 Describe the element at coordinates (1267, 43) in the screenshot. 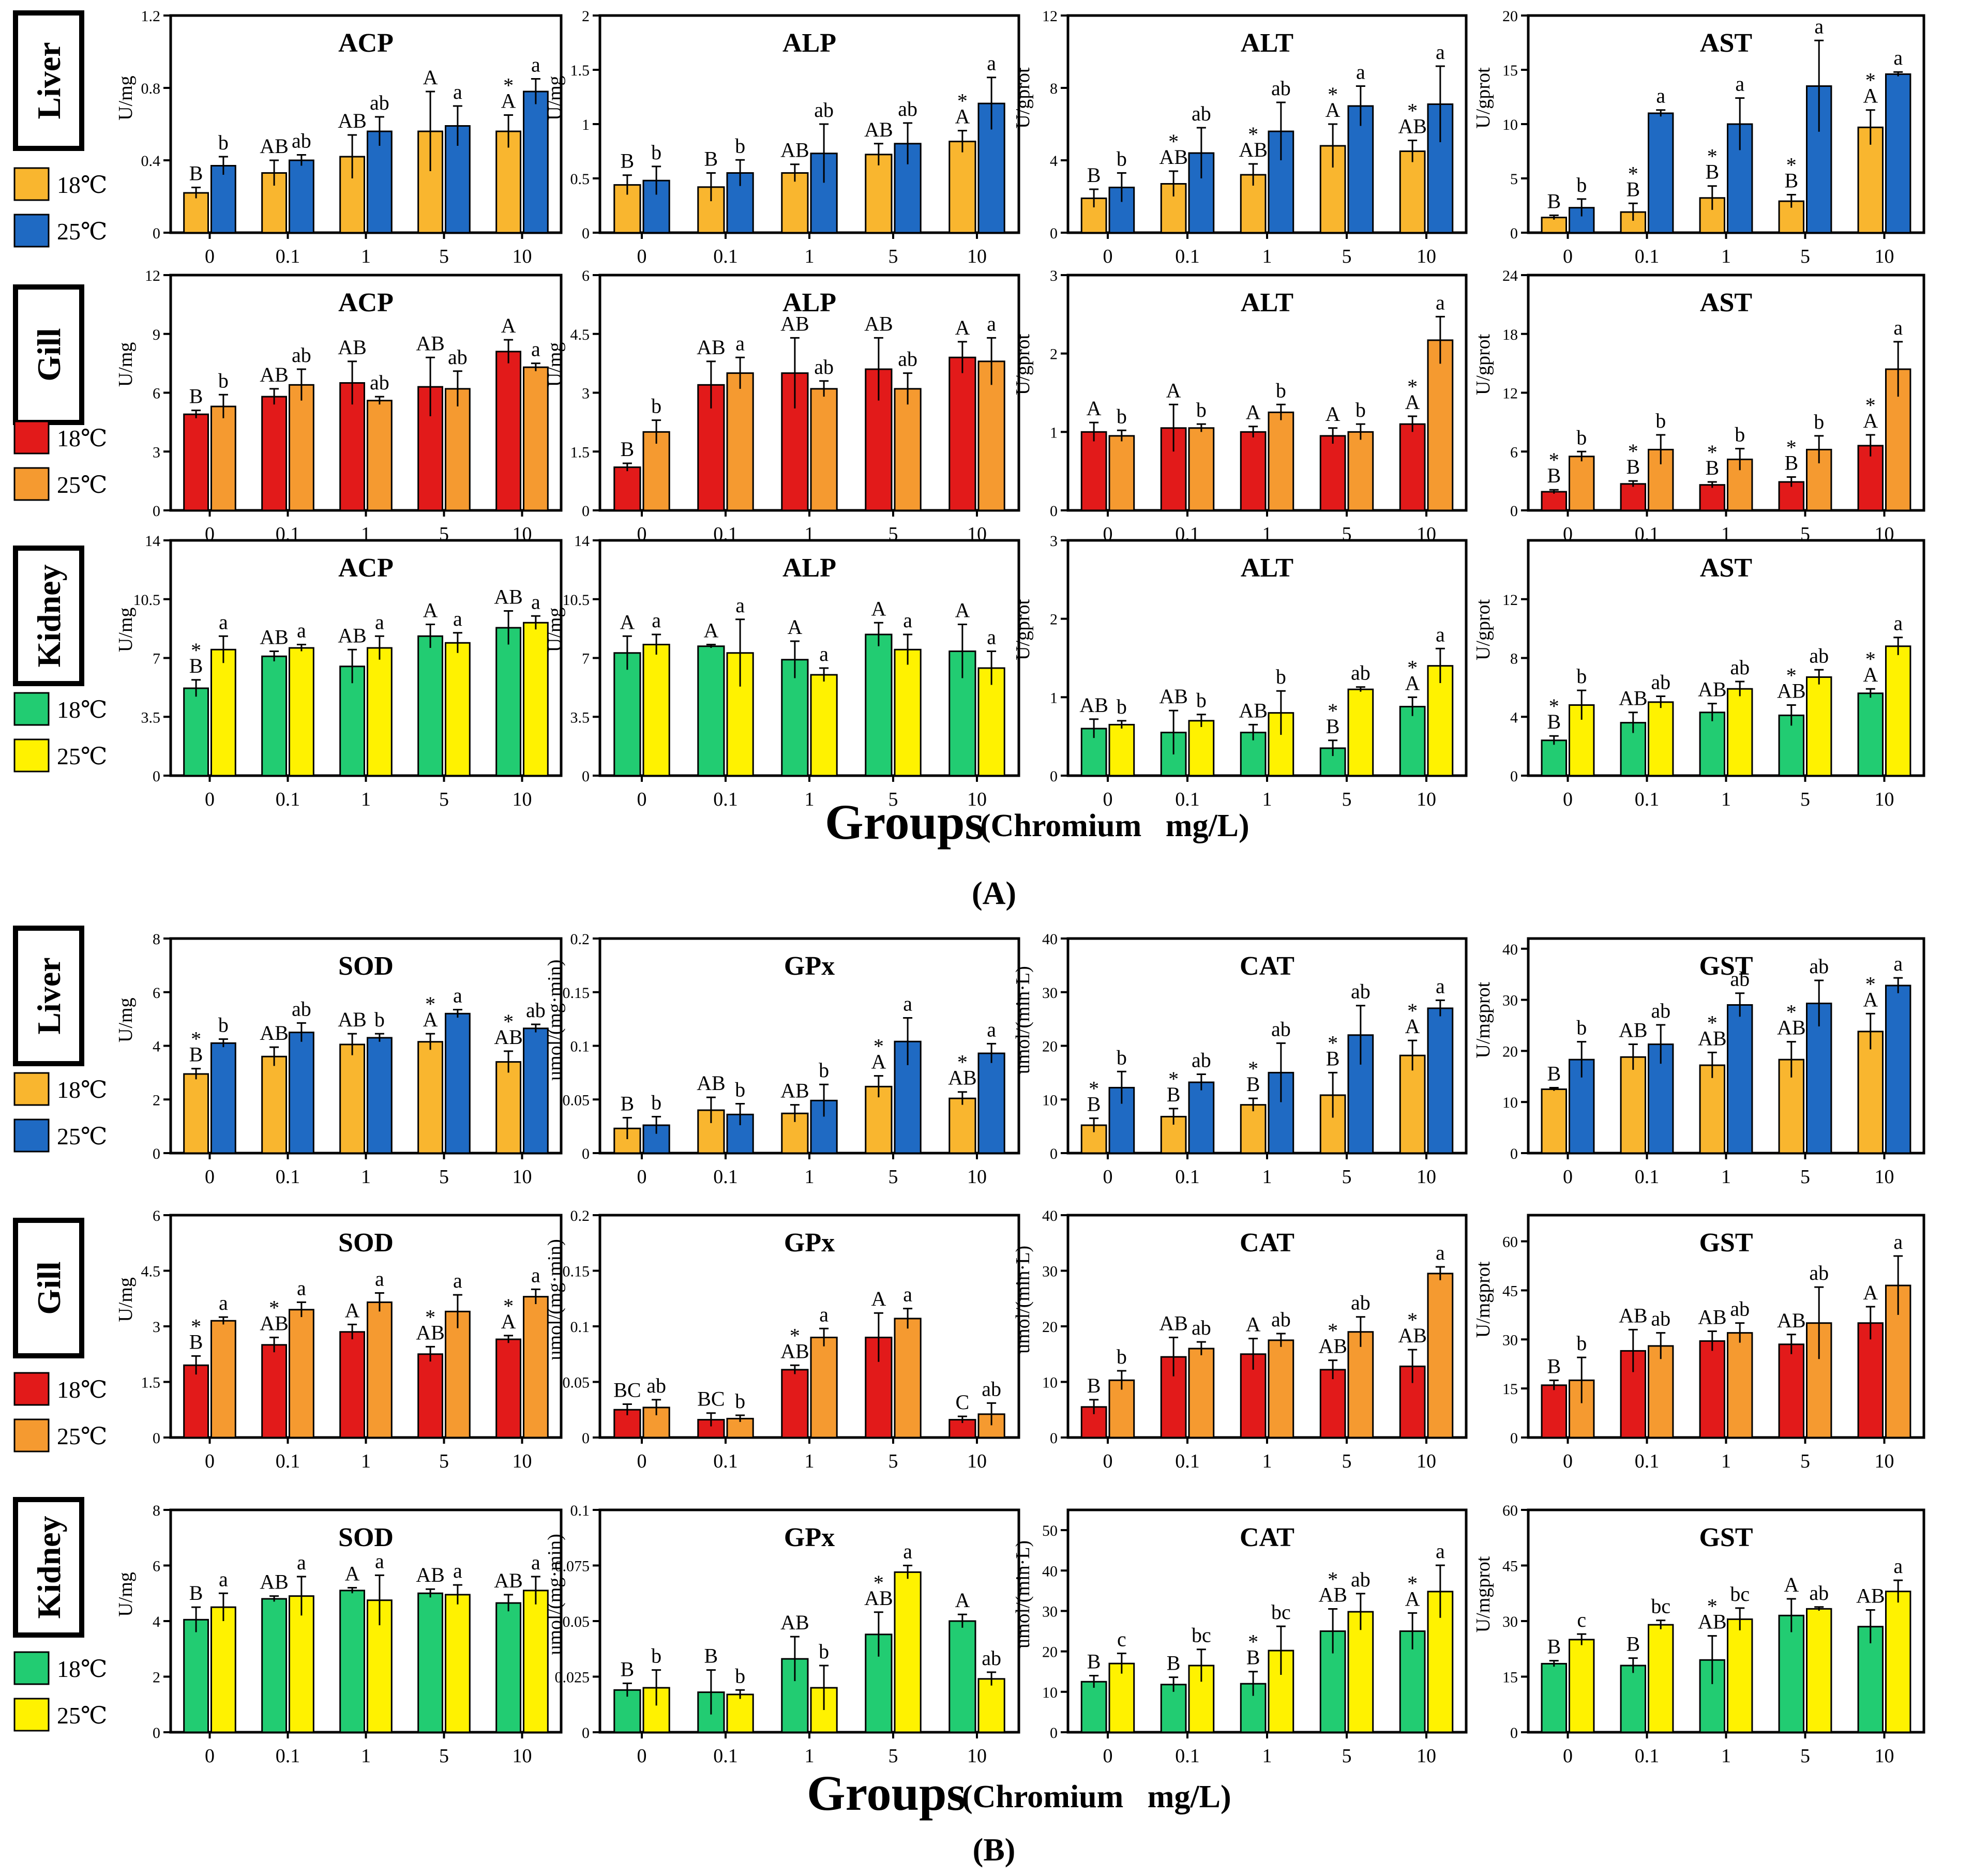

I see `chart-title: ALT` at that location.